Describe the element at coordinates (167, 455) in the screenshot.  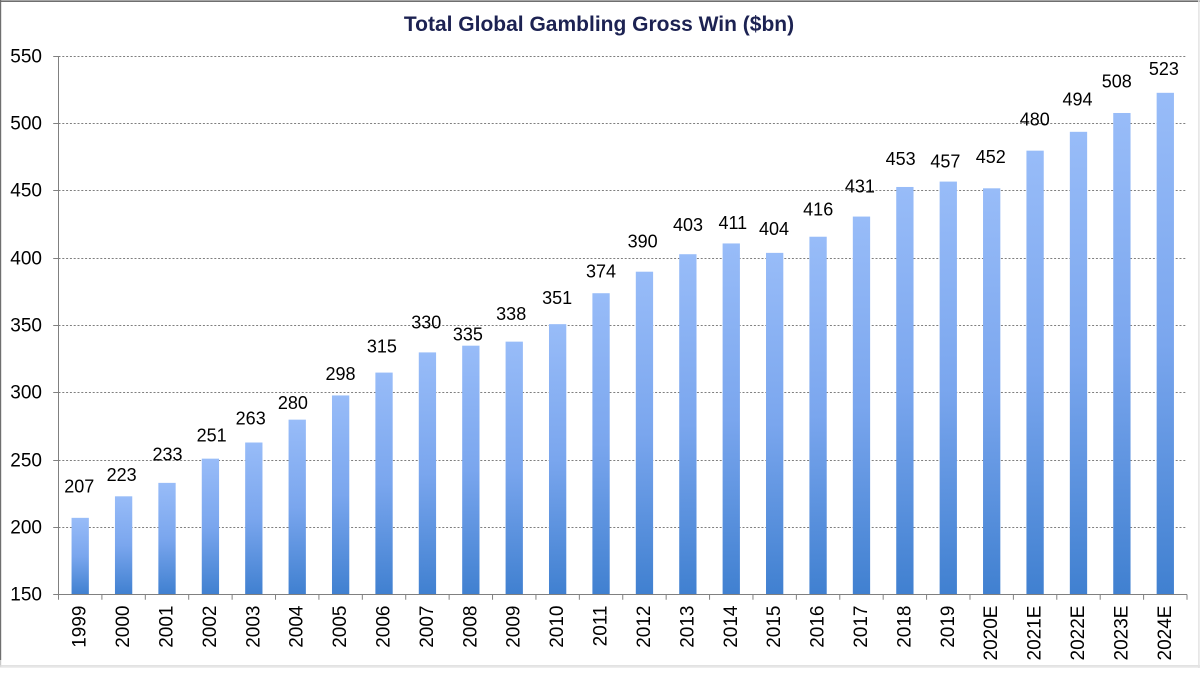
I see `svg-text: 233` at that location.